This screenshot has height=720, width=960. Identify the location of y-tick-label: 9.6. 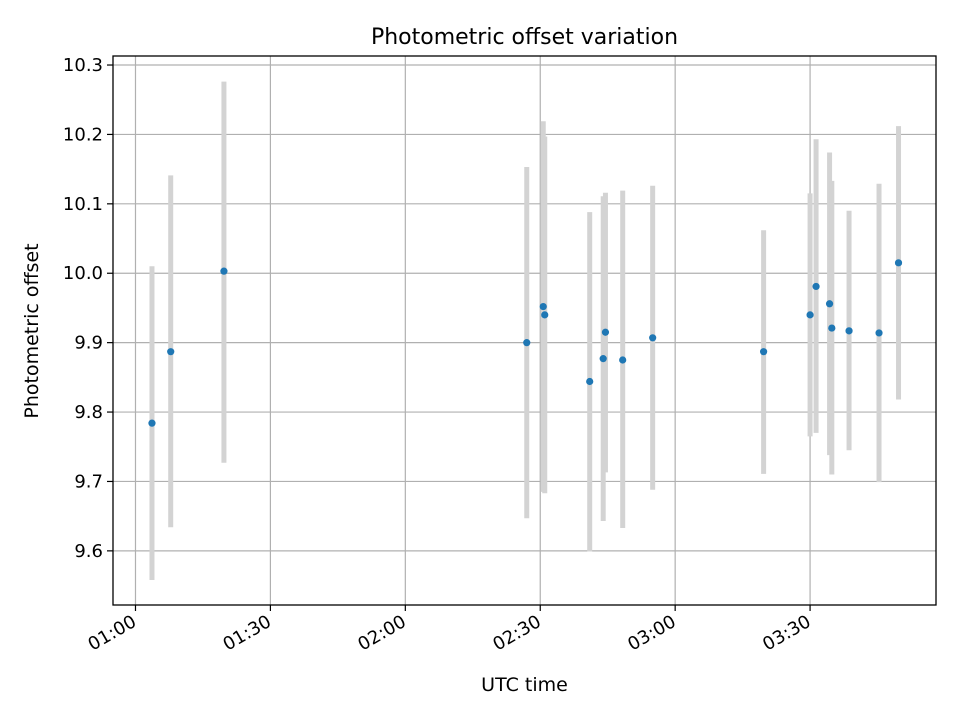
(88, 551).